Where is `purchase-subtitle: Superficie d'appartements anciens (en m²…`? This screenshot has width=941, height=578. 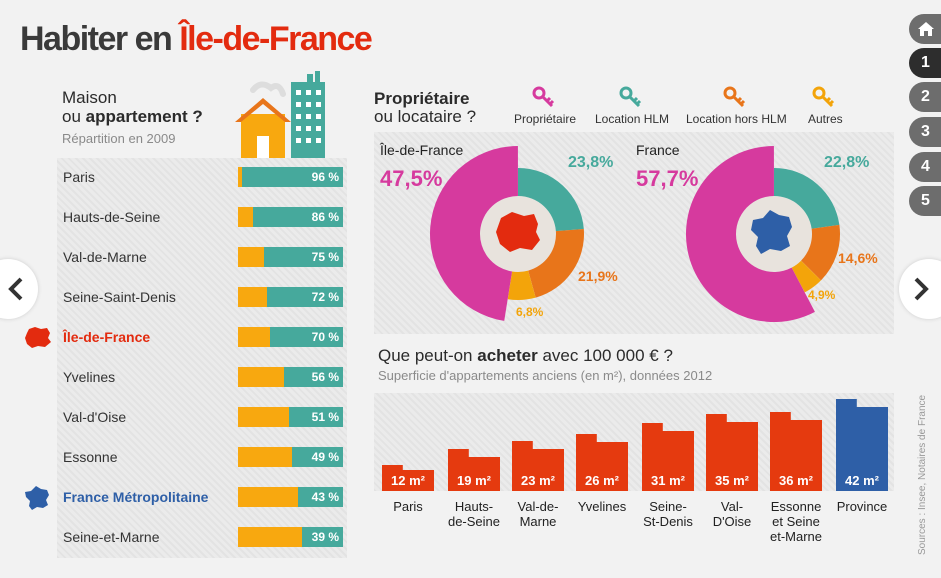
purchase-subtitle: Superficie d'appartements anciens (en m²… is located at coordinates (545, 375).